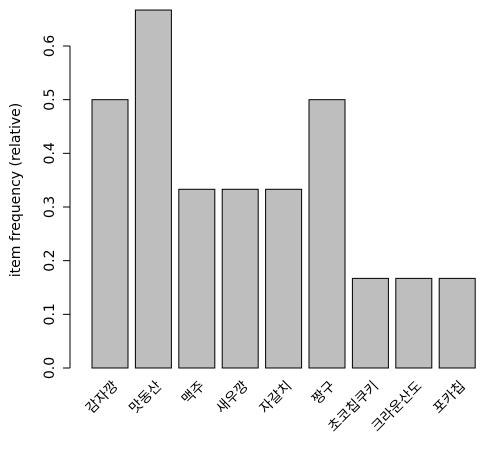  I want to click on y-tick-label: 0.3, so click(50, 207).